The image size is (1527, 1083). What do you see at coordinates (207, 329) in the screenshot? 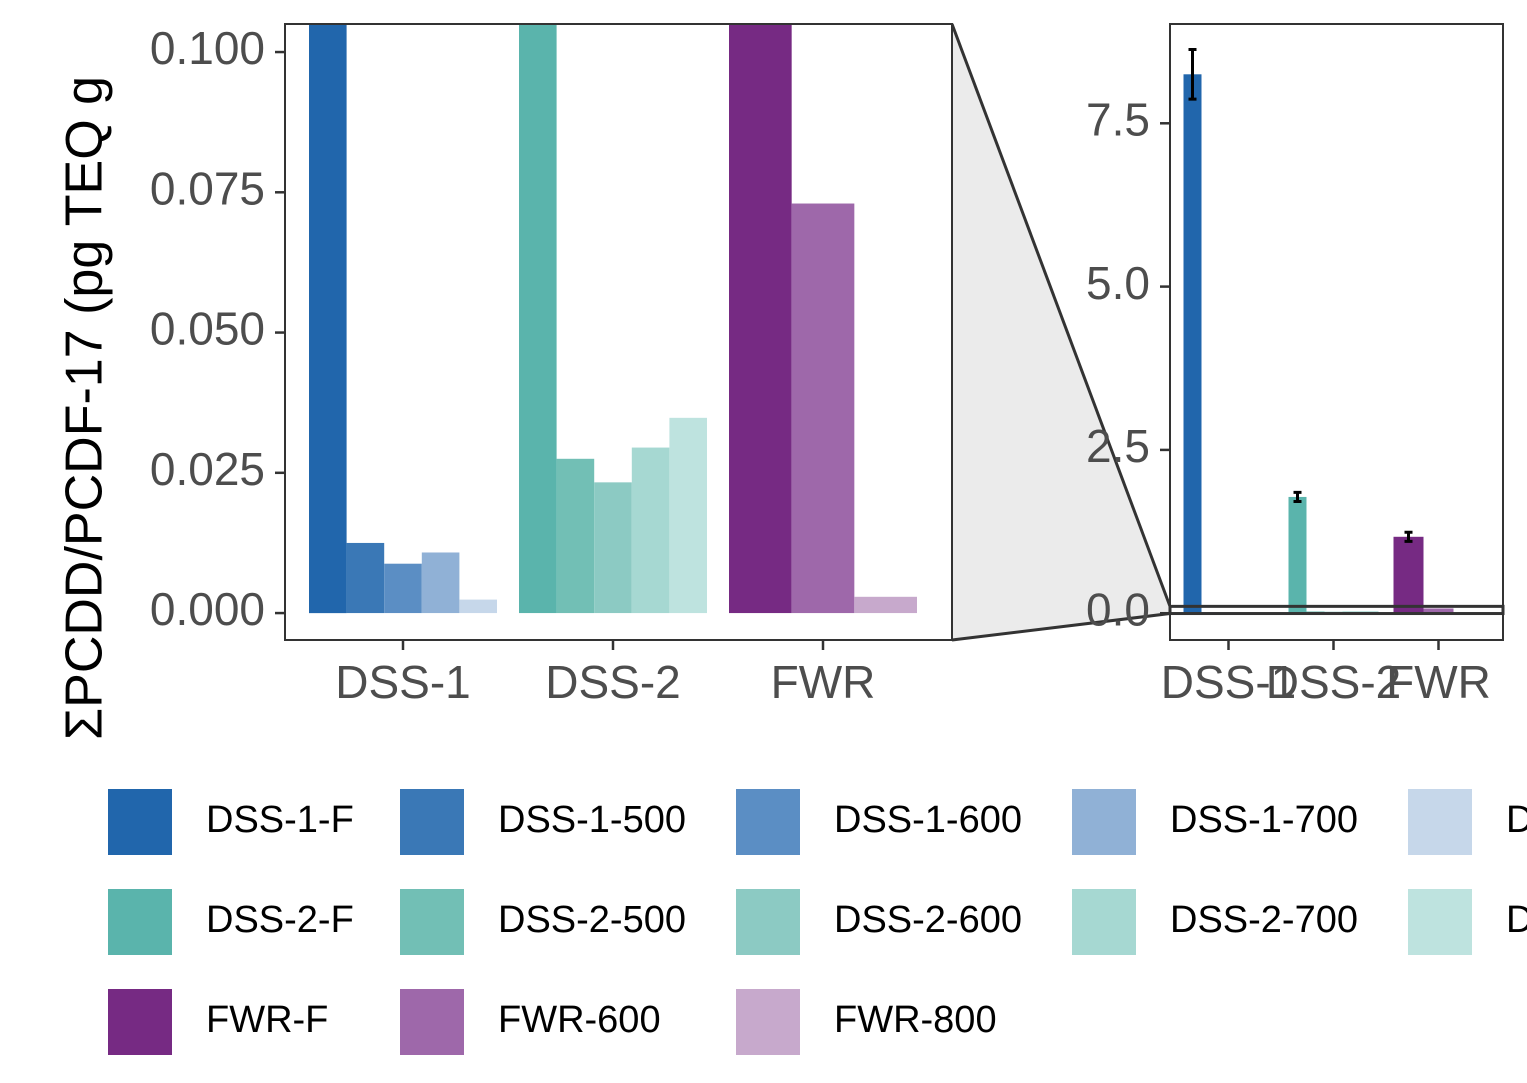
I see `y-tick-label: 0.050` at bounding box center [207, 329].